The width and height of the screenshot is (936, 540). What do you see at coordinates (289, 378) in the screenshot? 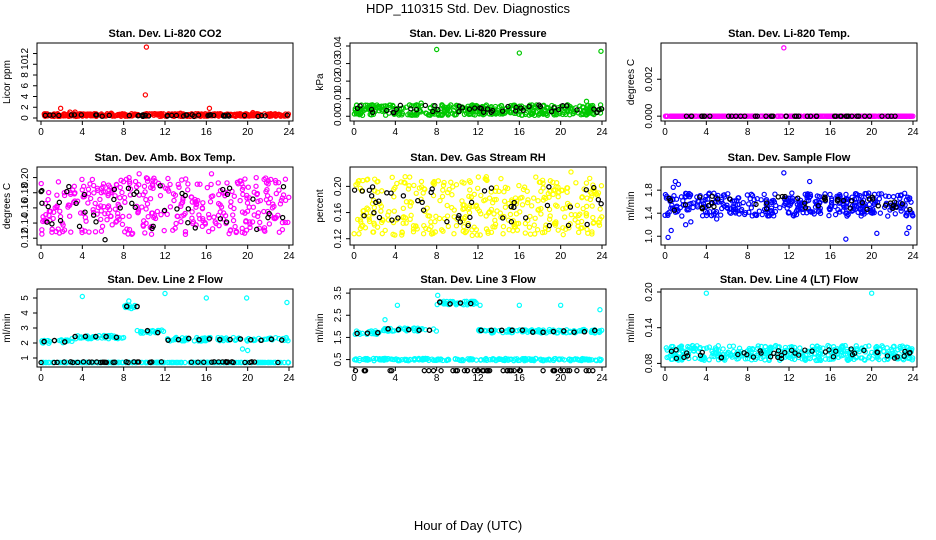
I see `x-tick-label: 24` at bounding box center [289, 378].